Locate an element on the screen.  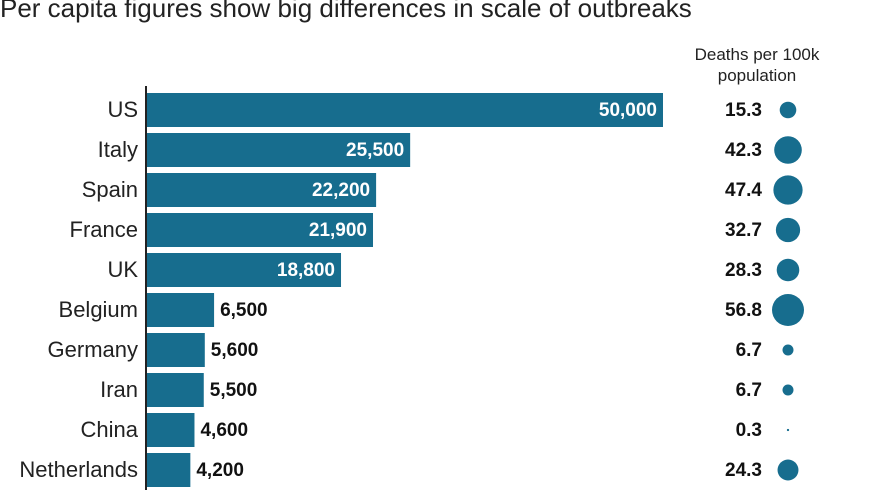
category-label: US is located at coordinates (122, 109).